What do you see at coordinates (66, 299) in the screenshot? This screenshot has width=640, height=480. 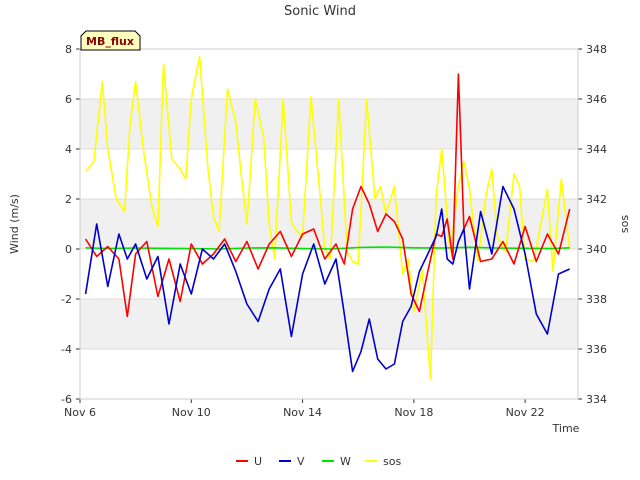 I see `y-tick-label-left: -2` at bounding box center [66, 299].